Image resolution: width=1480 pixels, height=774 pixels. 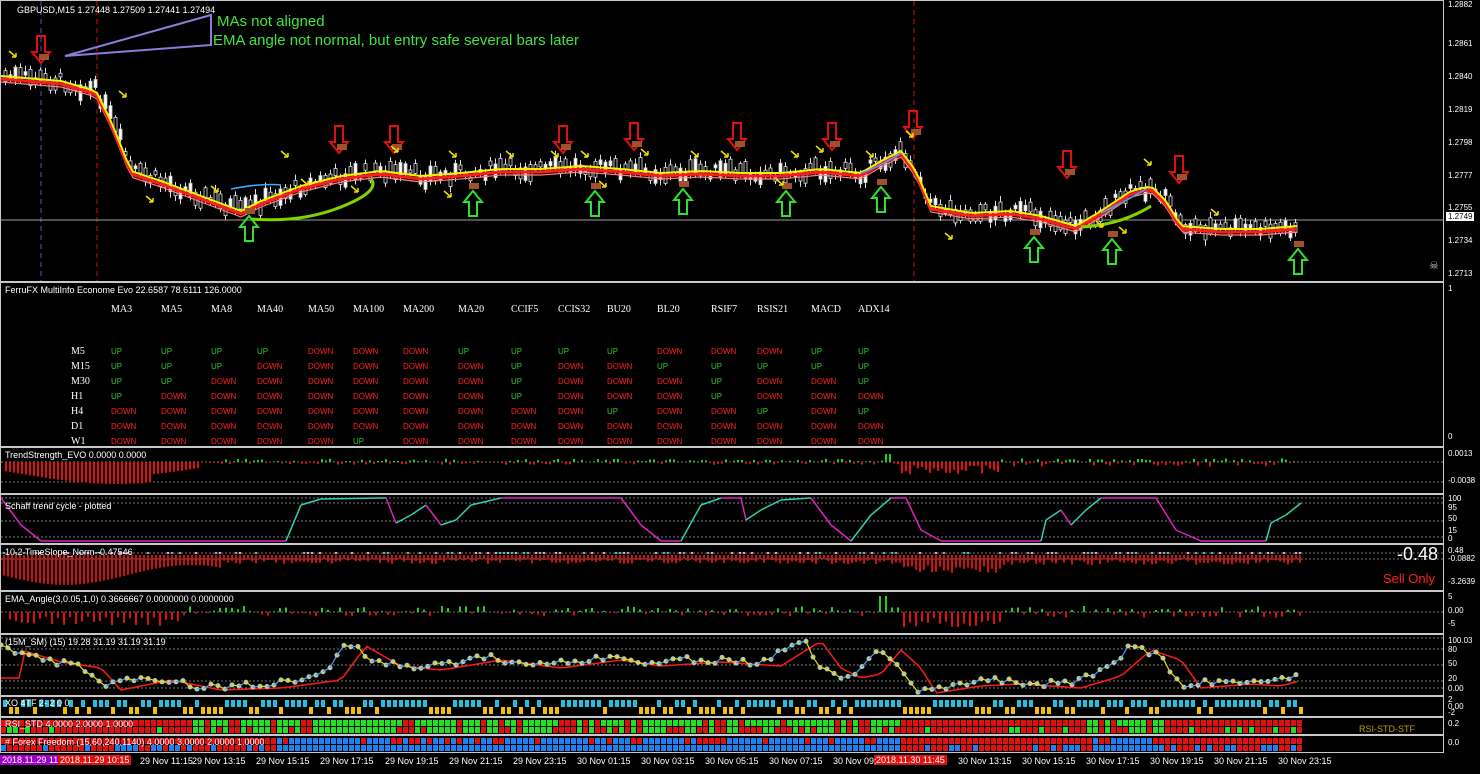 I want to click on multiinfo-col-header: MA200, so click(x=418, y=309).